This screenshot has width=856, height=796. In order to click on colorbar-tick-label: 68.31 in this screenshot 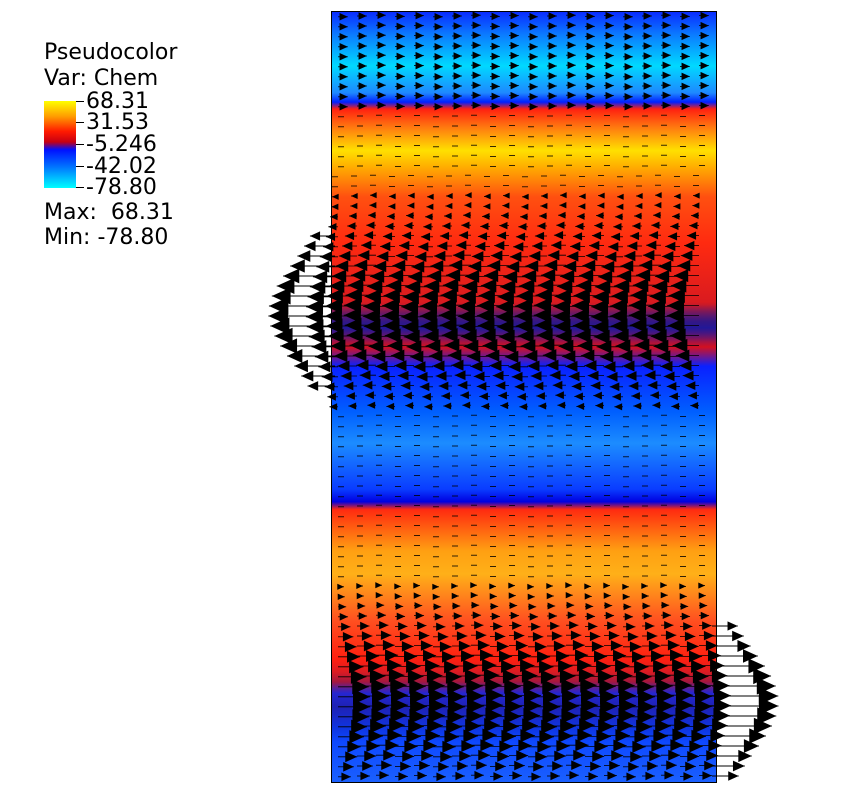, I will do `click(117, 101)`.